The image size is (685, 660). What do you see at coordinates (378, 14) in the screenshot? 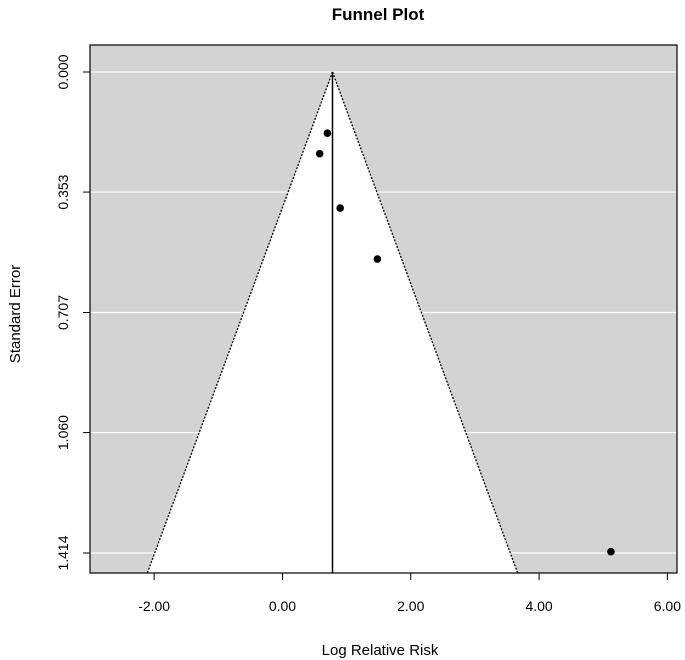
I see `chart-title: Funnel Plot` at bounding box center [378, 14].